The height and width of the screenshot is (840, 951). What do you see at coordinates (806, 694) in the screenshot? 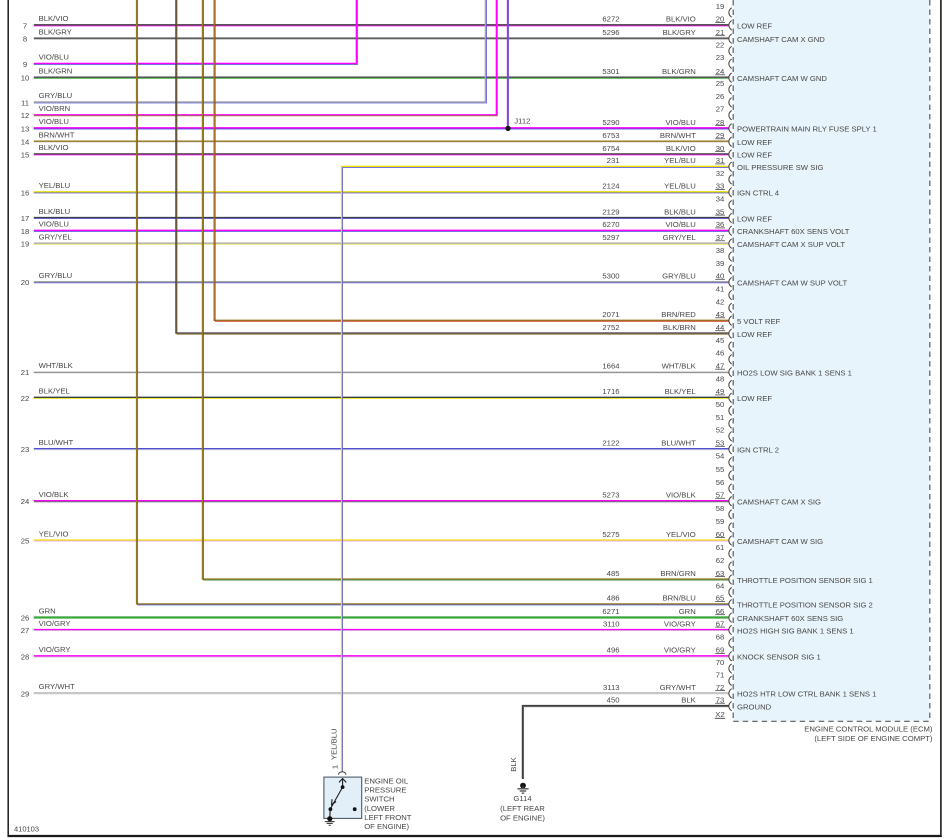
I see `svg-text:HO2S HTR LOW CTRL BANK 1 SENS: HO2S HTR LOW CTRL BANK 1 SENS 1` at bounding box center [806, 694].